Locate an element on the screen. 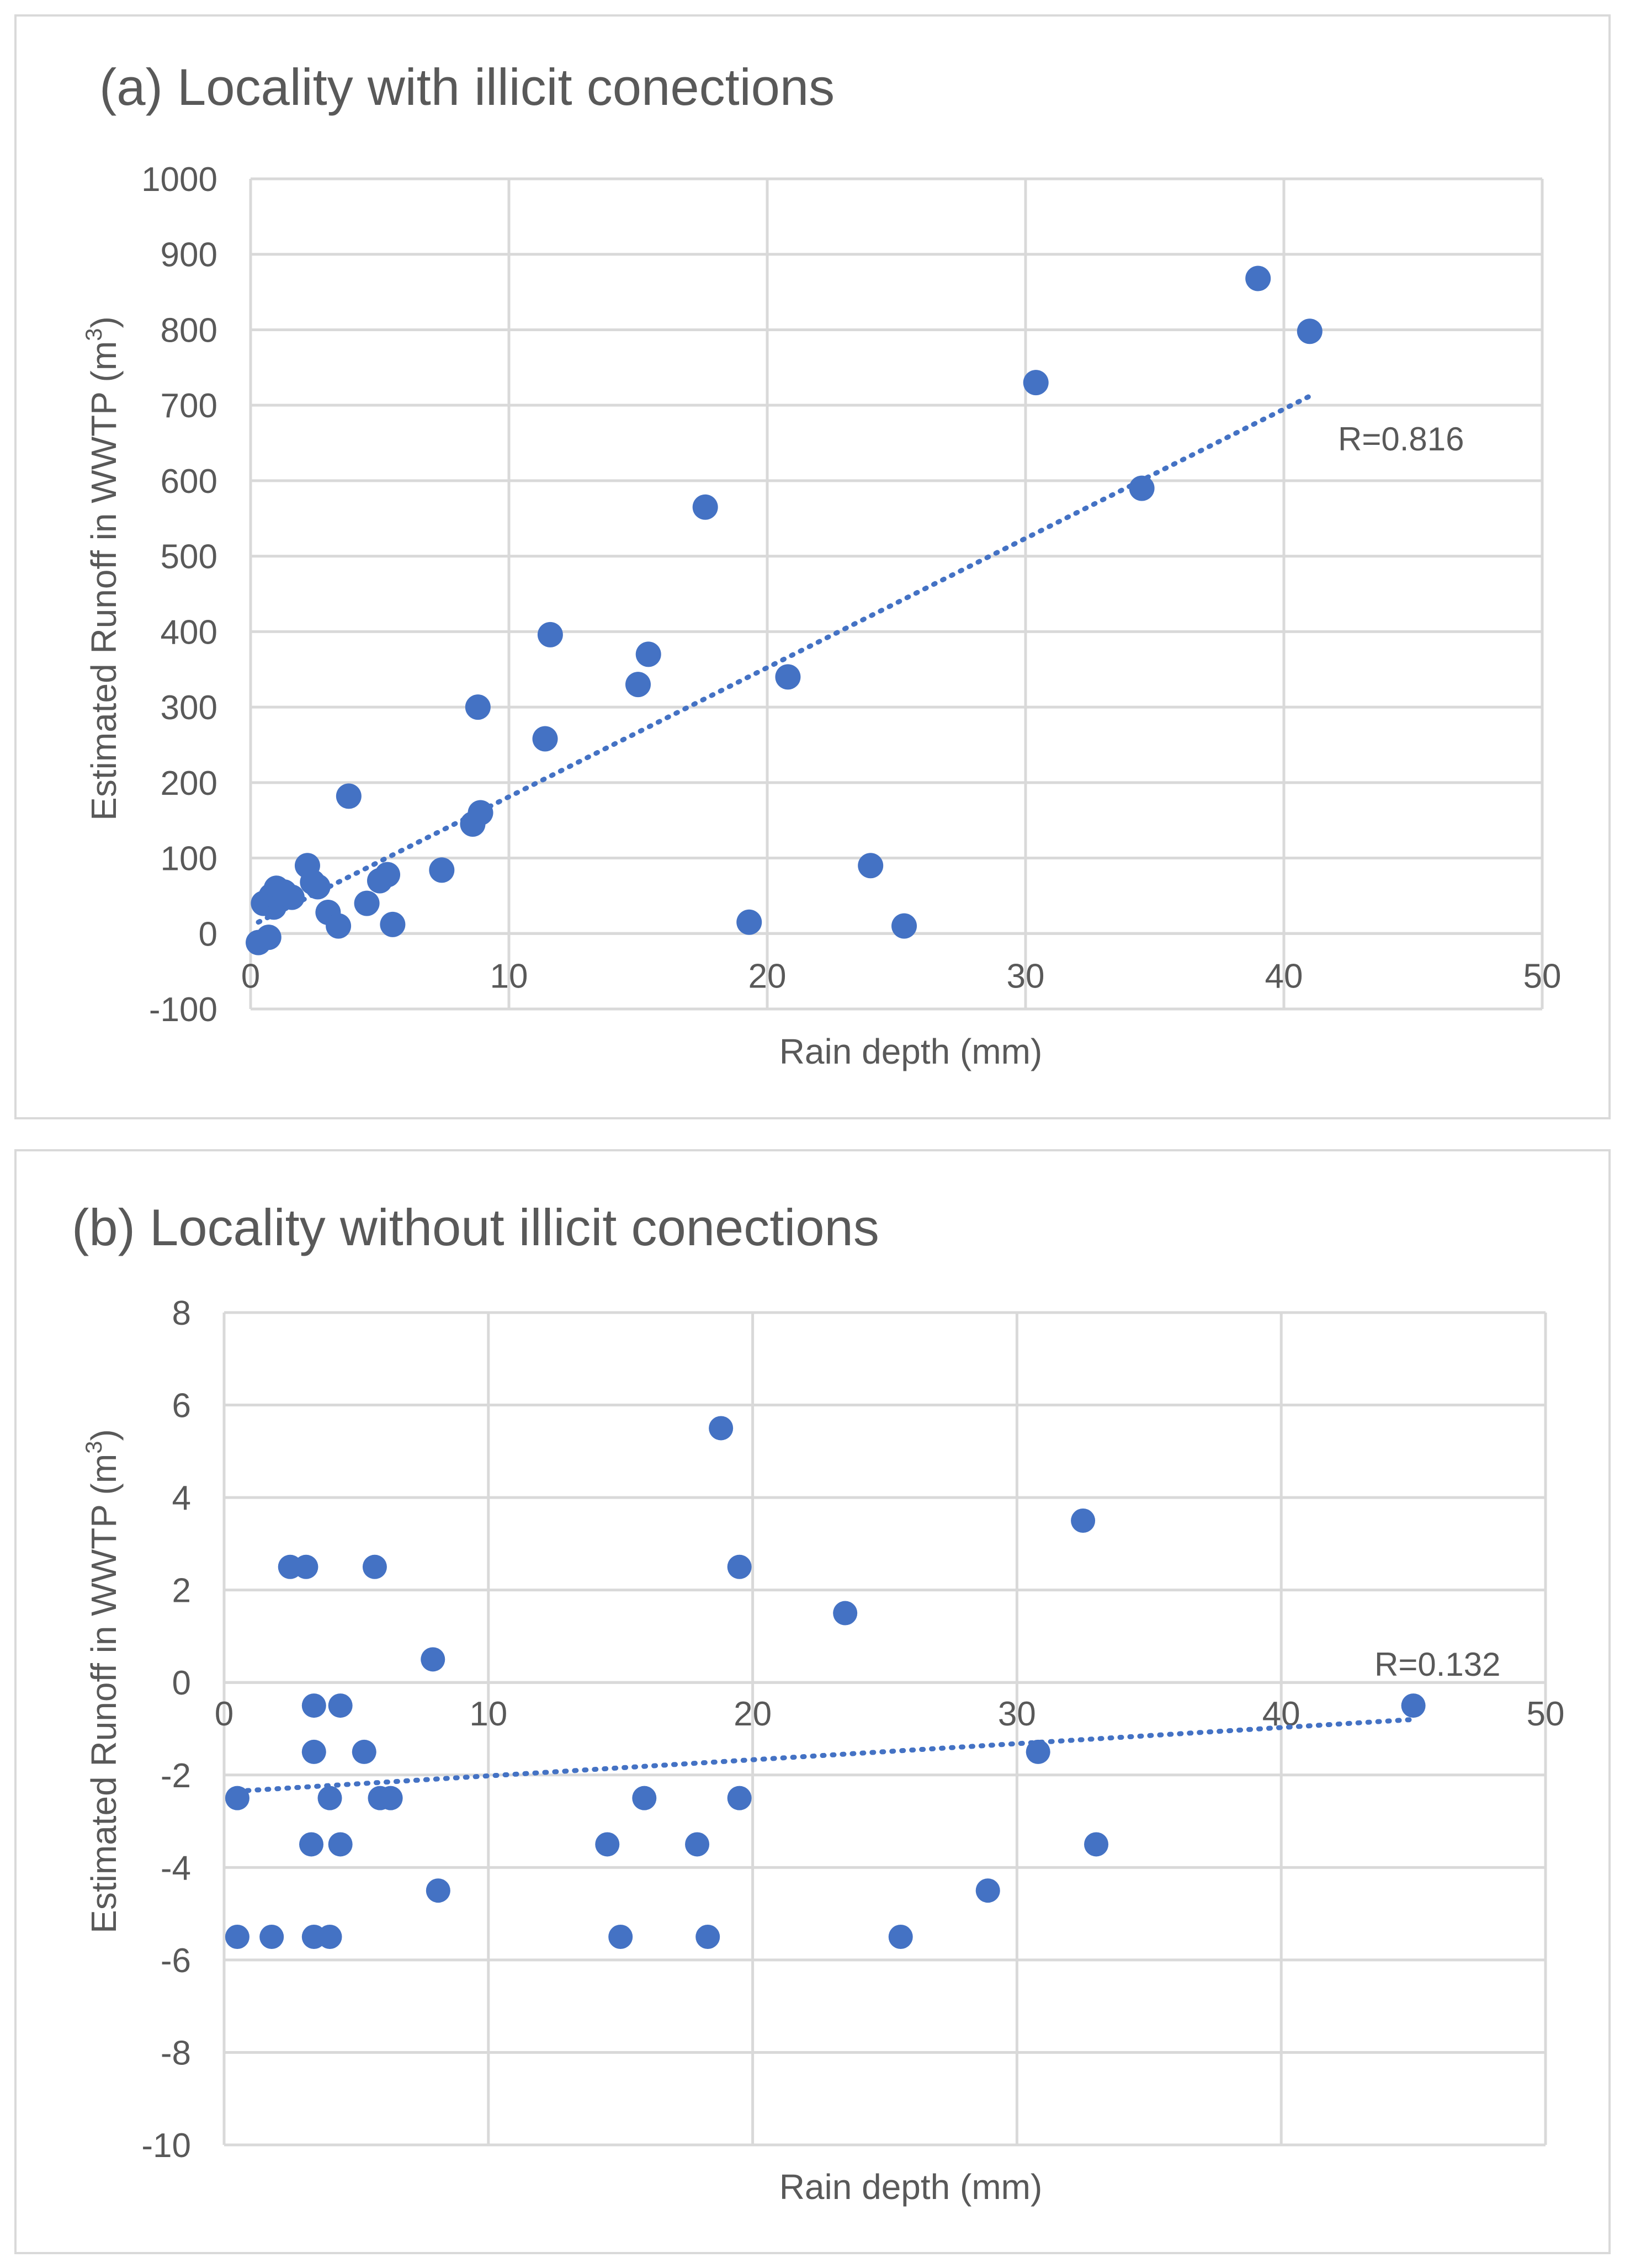 This screenshot has width=1625, height=2268. y-tick-label: 1000 is located at coordinates (179, 180).